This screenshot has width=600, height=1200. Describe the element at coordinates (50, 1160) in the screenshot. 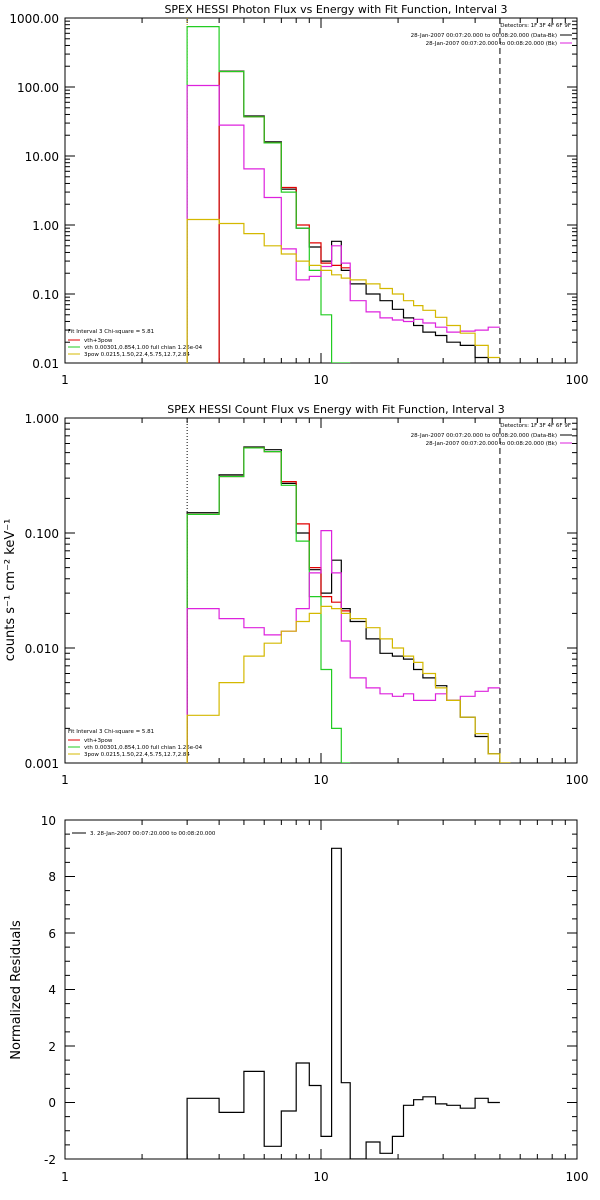

I see `y-tick-label: -2` at that location.